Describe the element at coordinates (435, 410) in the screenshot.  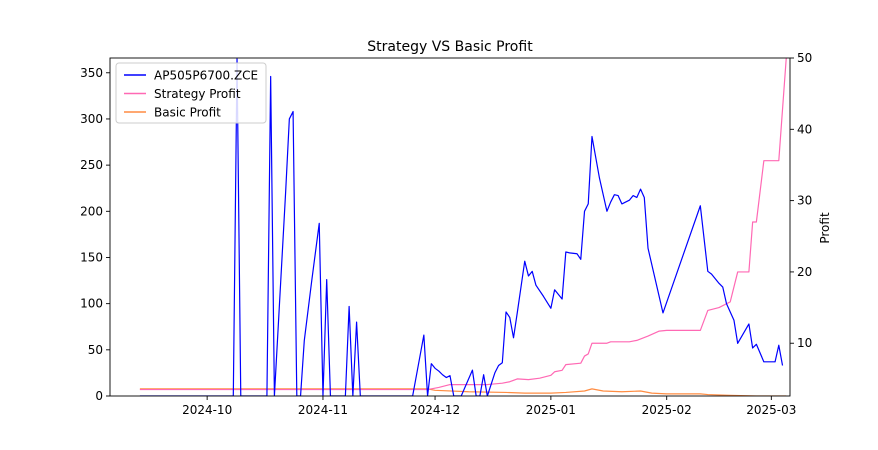
I see `x-tick-label: 2024-12` at that location.